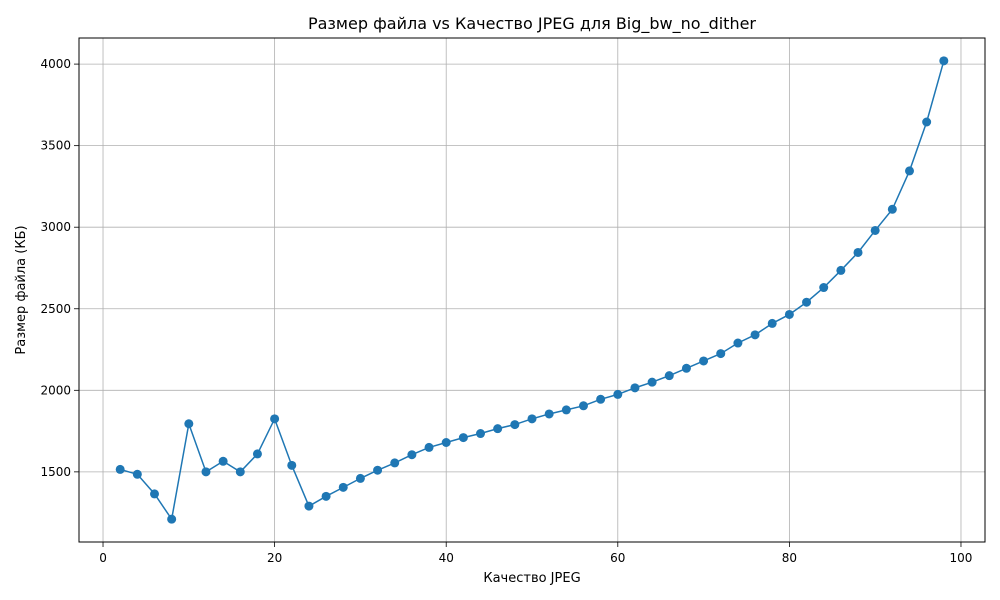 Image resolution: width=1000 pixels, height=600 pixels. What do you see at coordinates (55, 146) in the screenshot?
I see `y-tick-label: 3500` at bounding box center [55, 146].